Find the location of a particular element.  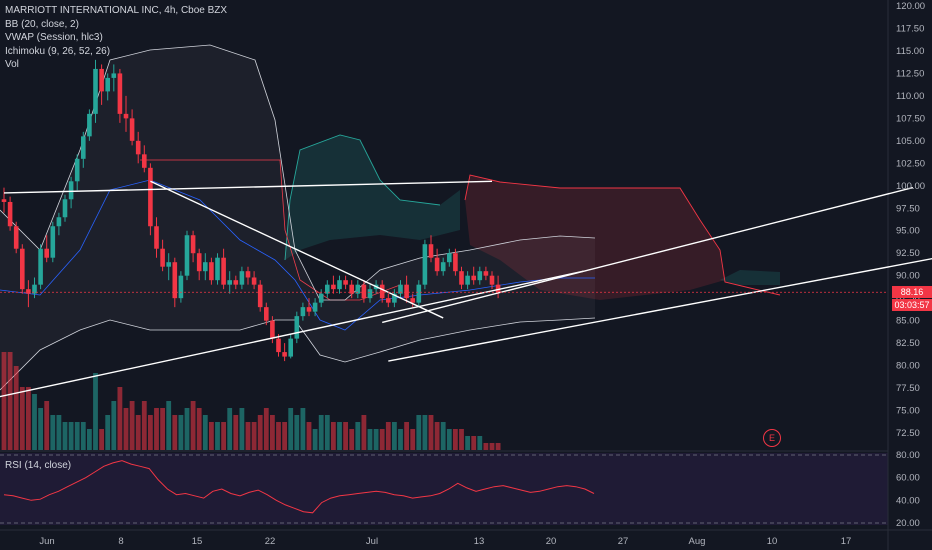

price-tick-label: 72.50 is located at coordinates (908, 433).